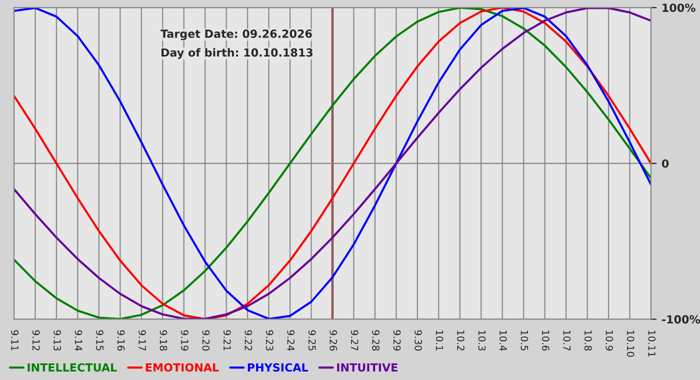 Image resolution: width=700 pixels, height=380 pixels. What do you see at coordinates (397, 340) in the screenshot?
I see `x-tick-label: 9.29` at bounding box center [397, 340].